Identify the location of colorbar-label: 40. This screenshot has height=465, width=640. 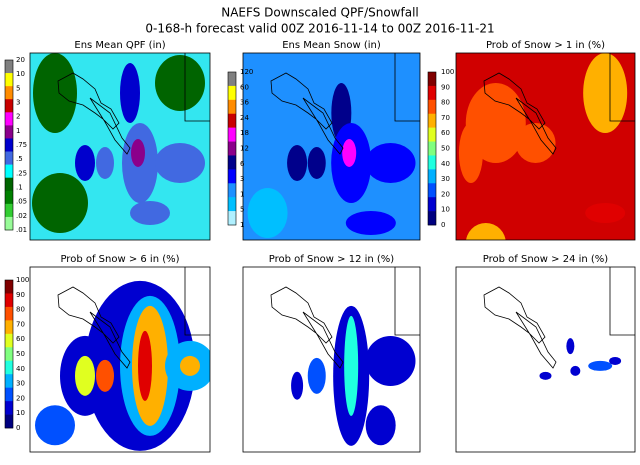
(20, 369).